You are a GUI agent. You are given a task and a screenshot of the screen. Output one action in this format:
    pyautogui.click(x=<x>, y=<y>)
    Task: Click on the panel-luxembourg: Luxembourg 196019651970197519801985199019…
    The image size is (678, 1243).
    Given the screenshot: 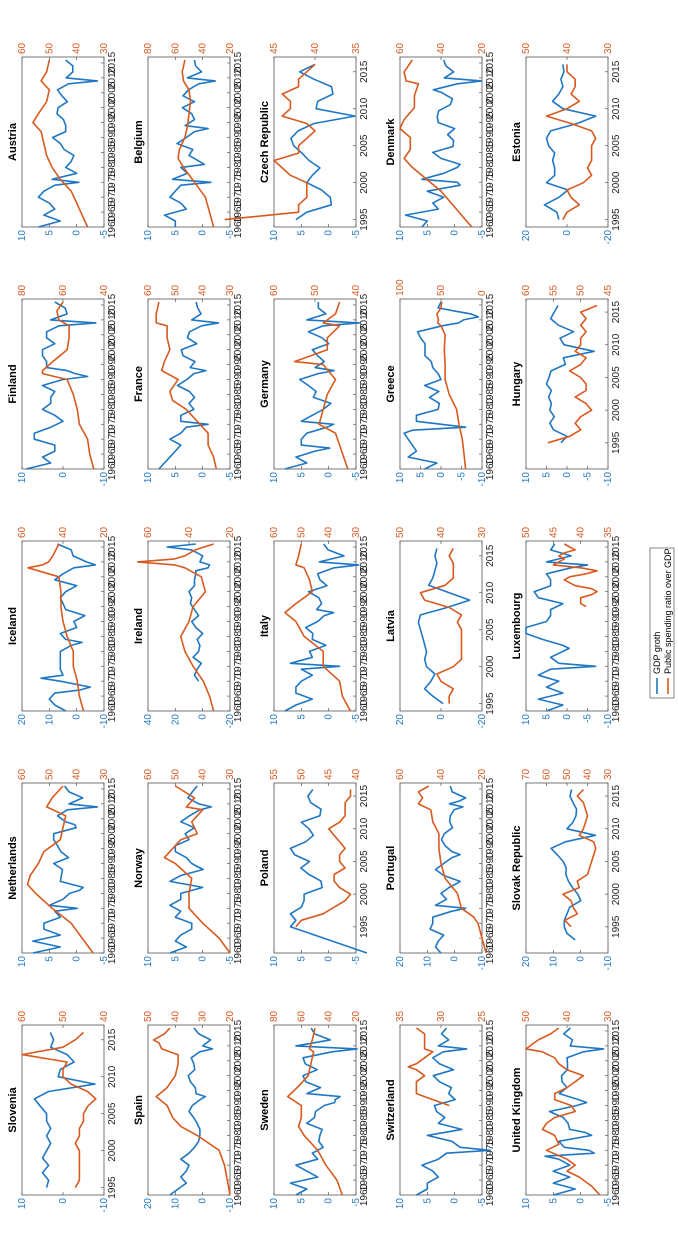 What is the action you would take?
    pyautogui.click(x=566, y=627)
    